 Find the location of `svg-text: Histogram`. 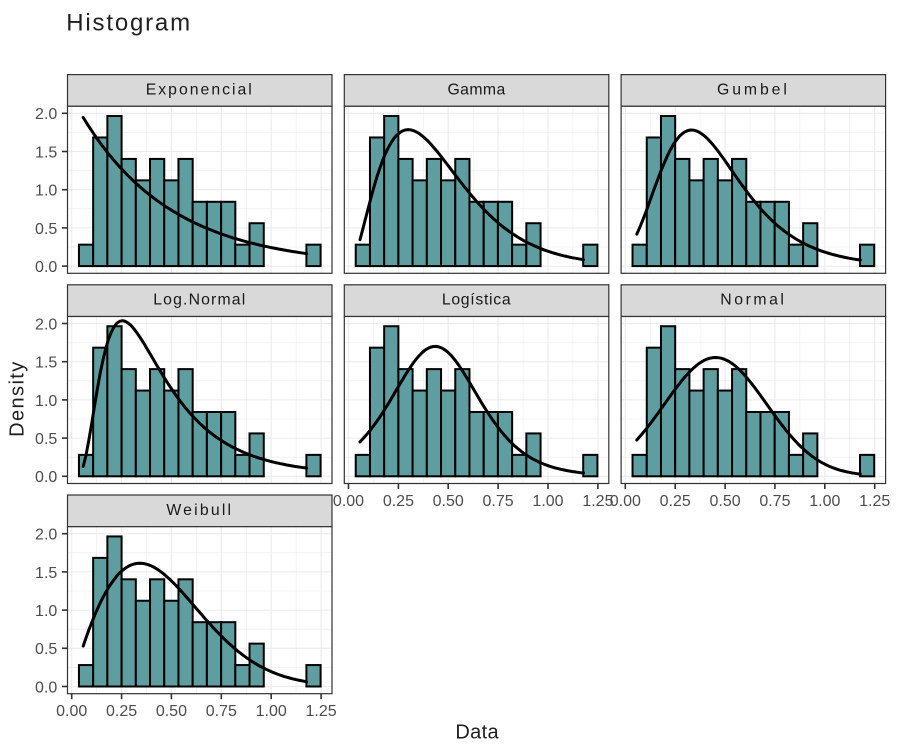

svg-text: Histogram is located at coordinates (129, 22).